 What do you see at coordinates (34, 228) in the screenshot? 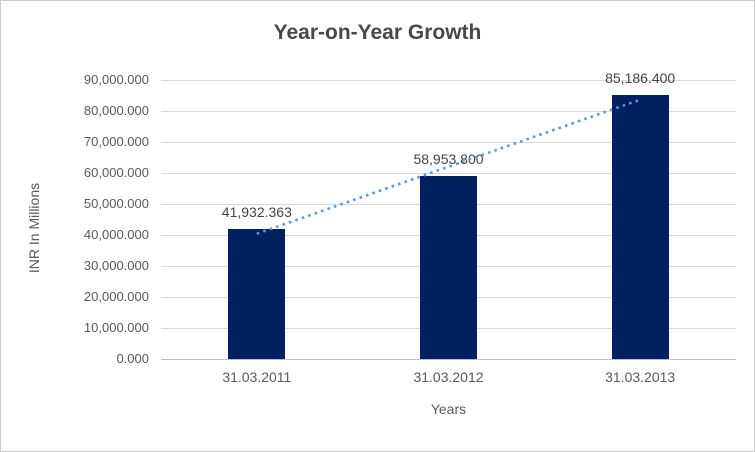
I see `y-axis-title: INR In Millions` at bounding box center [34, 228].